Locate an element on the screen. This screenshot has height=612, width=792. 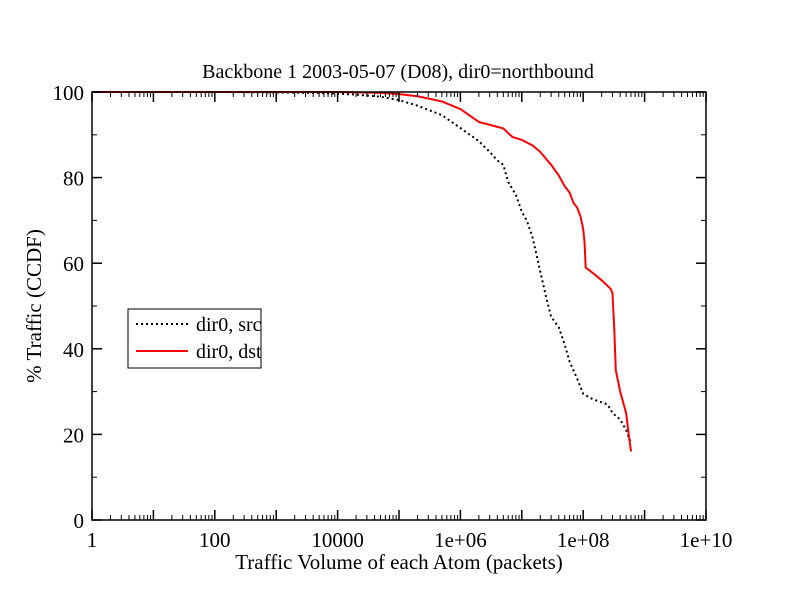
y-tick-label: 40 is located at coordinates (73, 350).